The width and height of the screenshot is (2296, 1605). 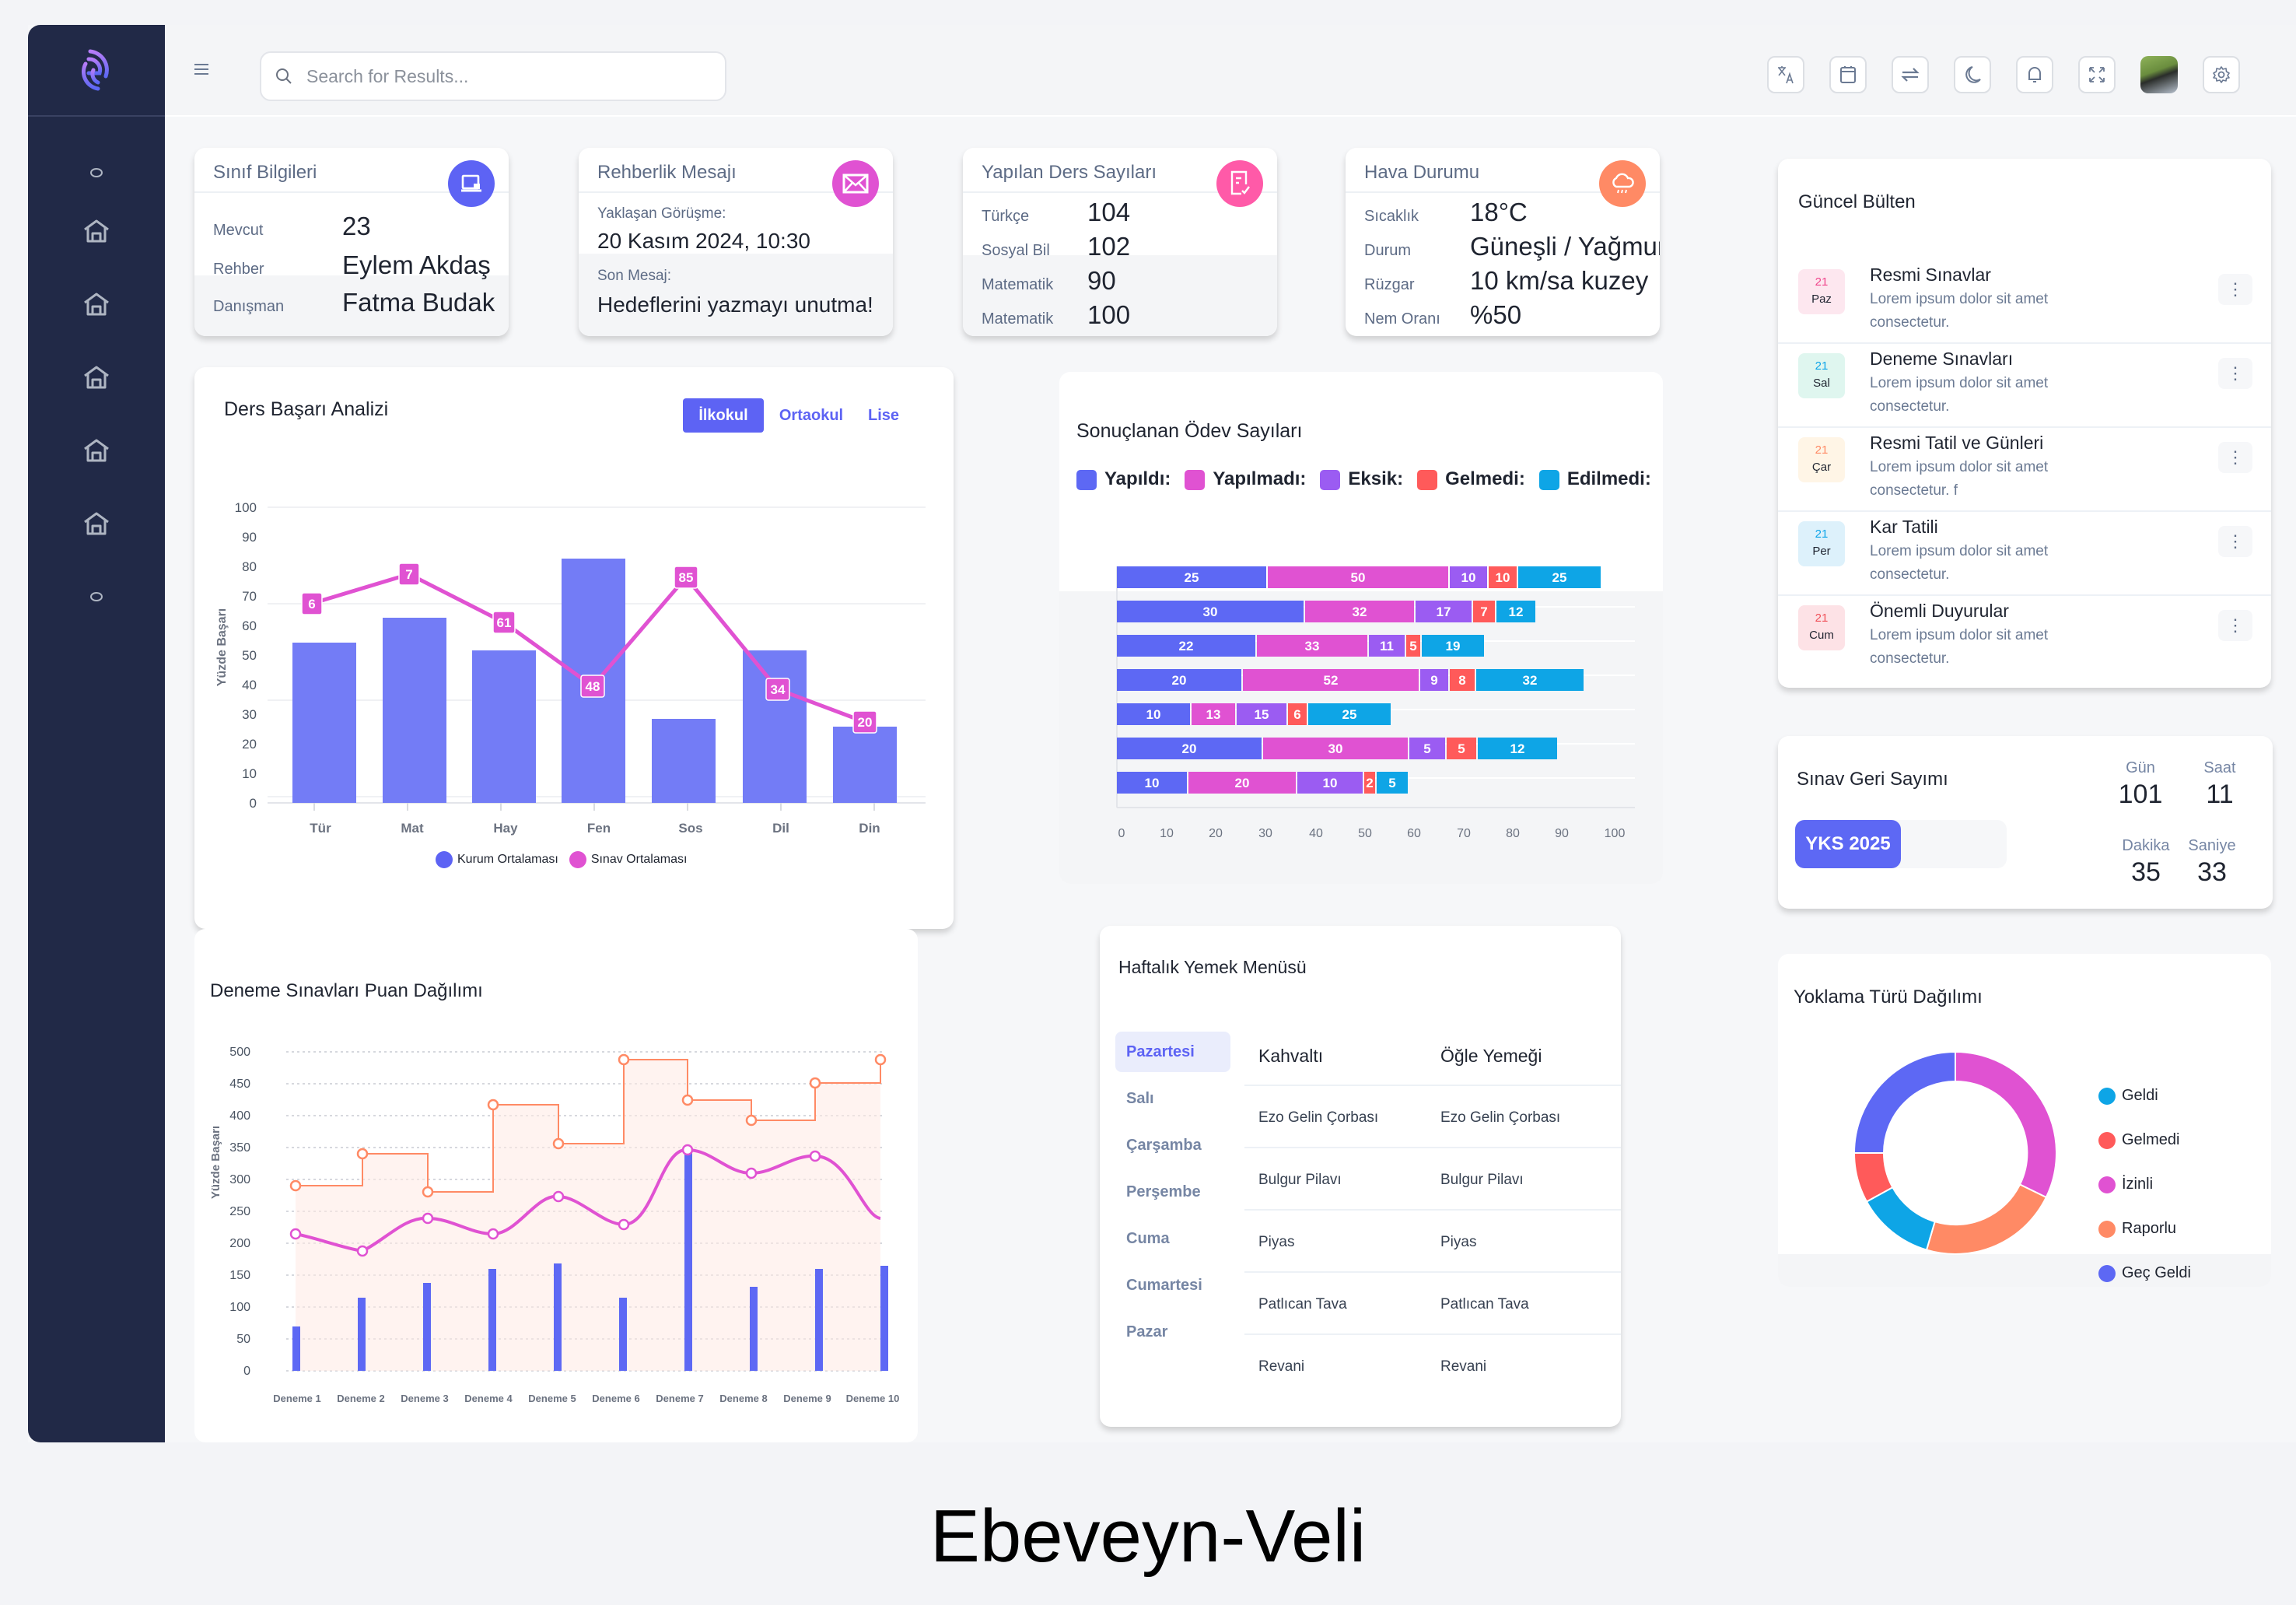 What do you see at coordinates (497, 859) in the screenshot?
I see `legend-kurum: Kurum Ortalaması` at bounding box center [497, 859].